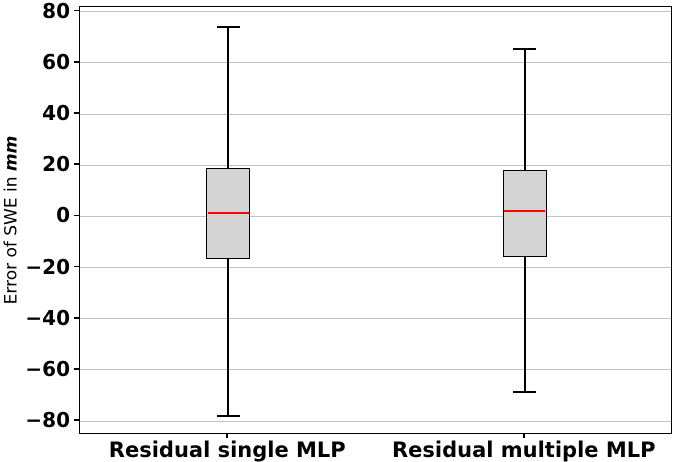  What do you see at coordinates (524, 450) in the screenshot?
I see `x-tick-label: Residual multiple MLP` at bounding box center [524, 450].